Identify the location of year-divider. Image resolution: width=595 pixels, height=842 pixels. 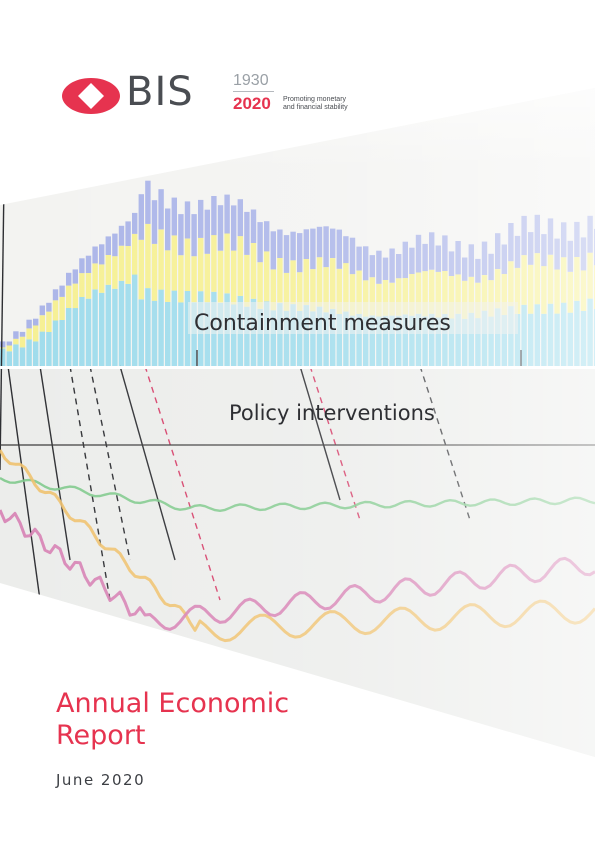
(253, 91).